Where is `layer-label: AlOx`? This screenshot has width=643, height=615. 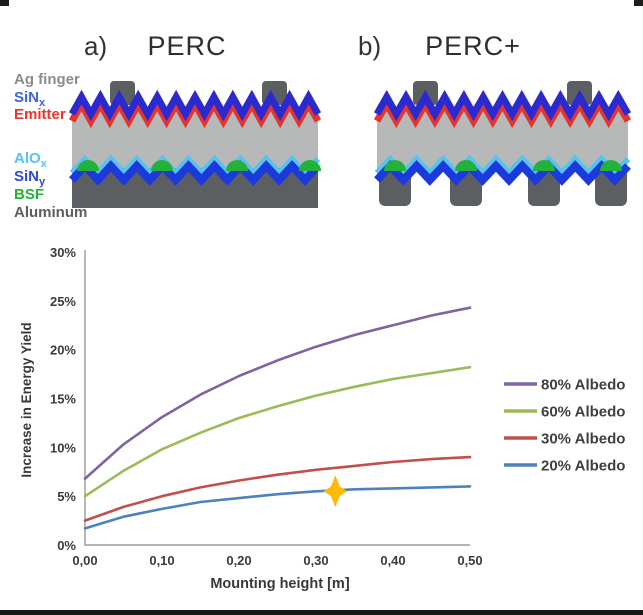
layer-label: AlOx is located at coordinates (31, 160).